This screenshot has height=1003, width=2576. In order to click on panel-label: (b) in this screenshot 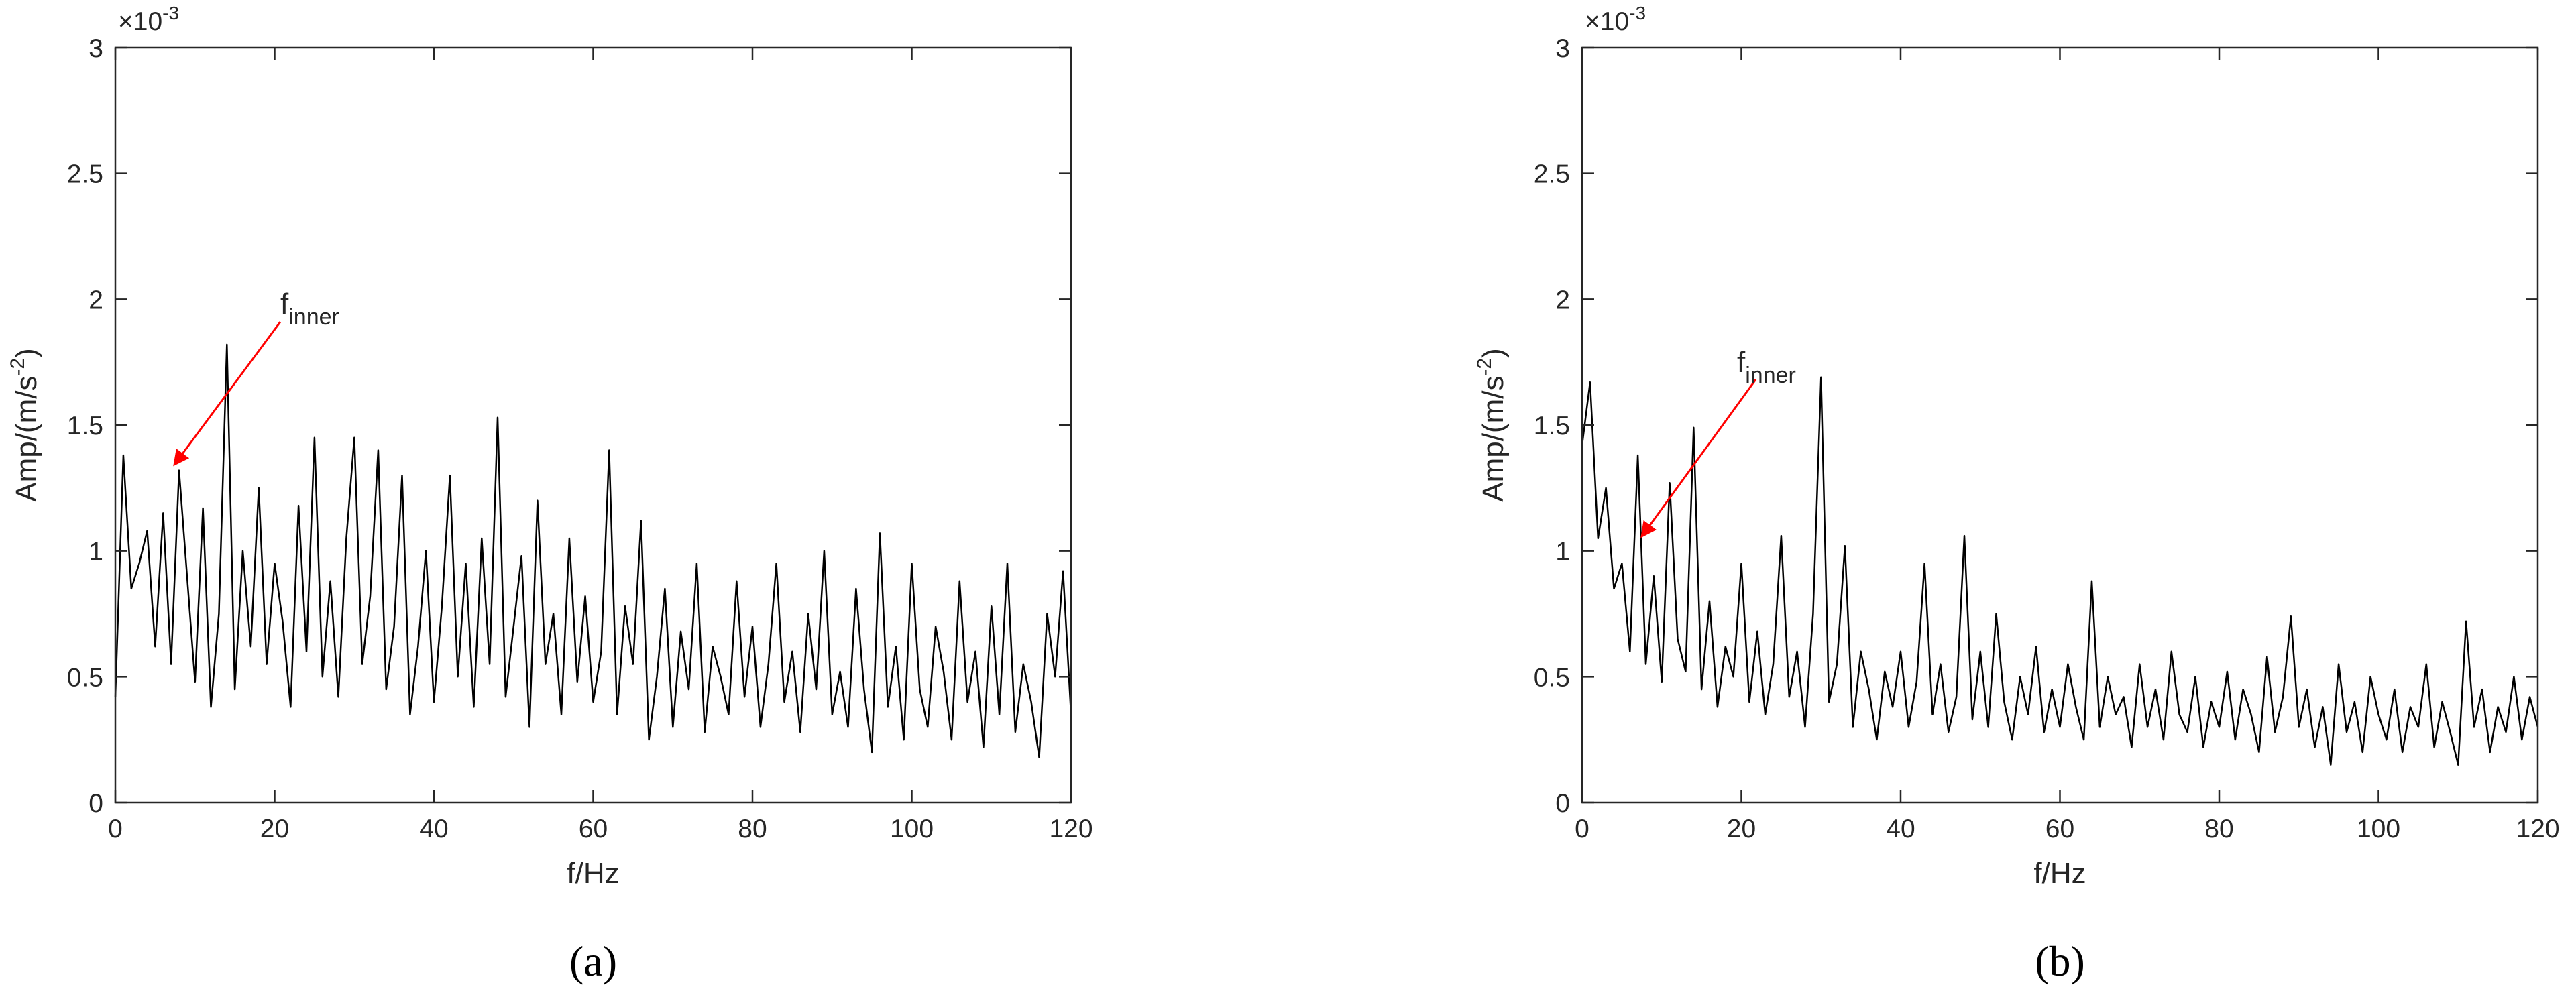, I will do `click(2060, 961)`.